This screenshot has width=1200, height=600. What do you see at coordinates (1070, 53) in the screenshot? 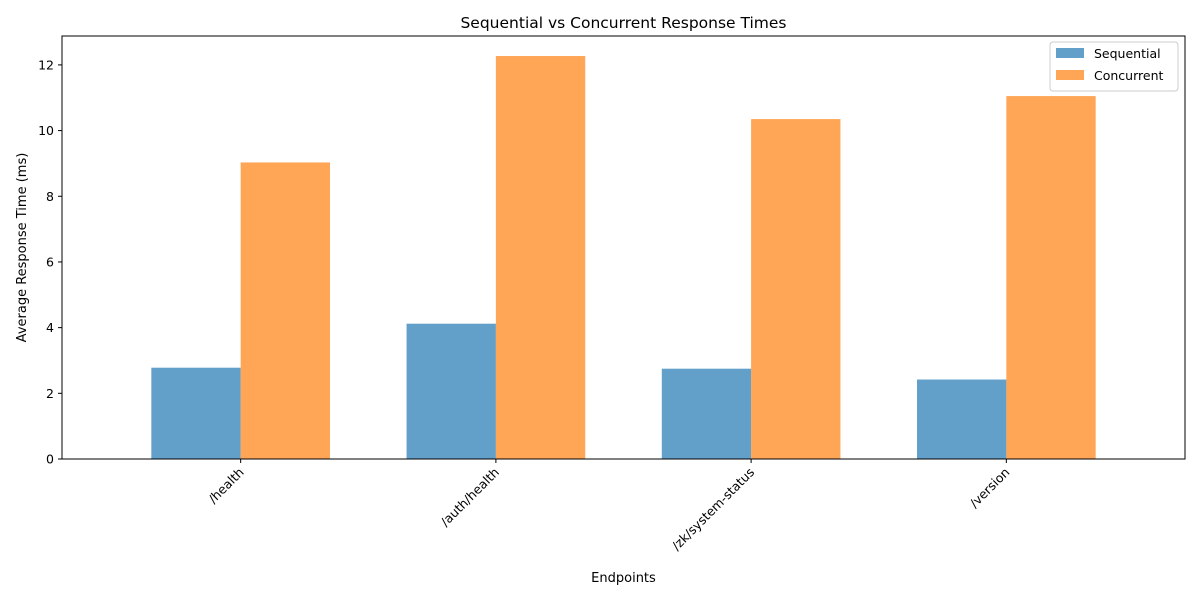
I see `legend-swatch-sequential` at bounding box center [1070, 53].